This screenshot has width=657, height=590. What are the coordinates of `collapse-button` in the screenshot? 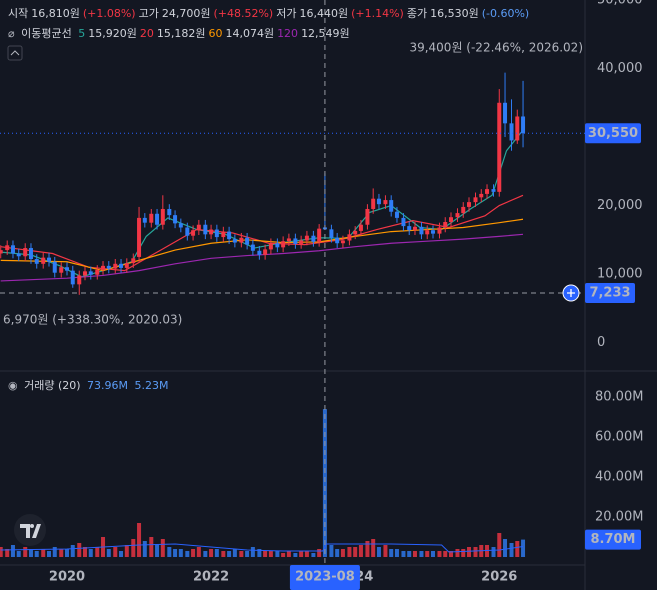 It's located at (15, 53).